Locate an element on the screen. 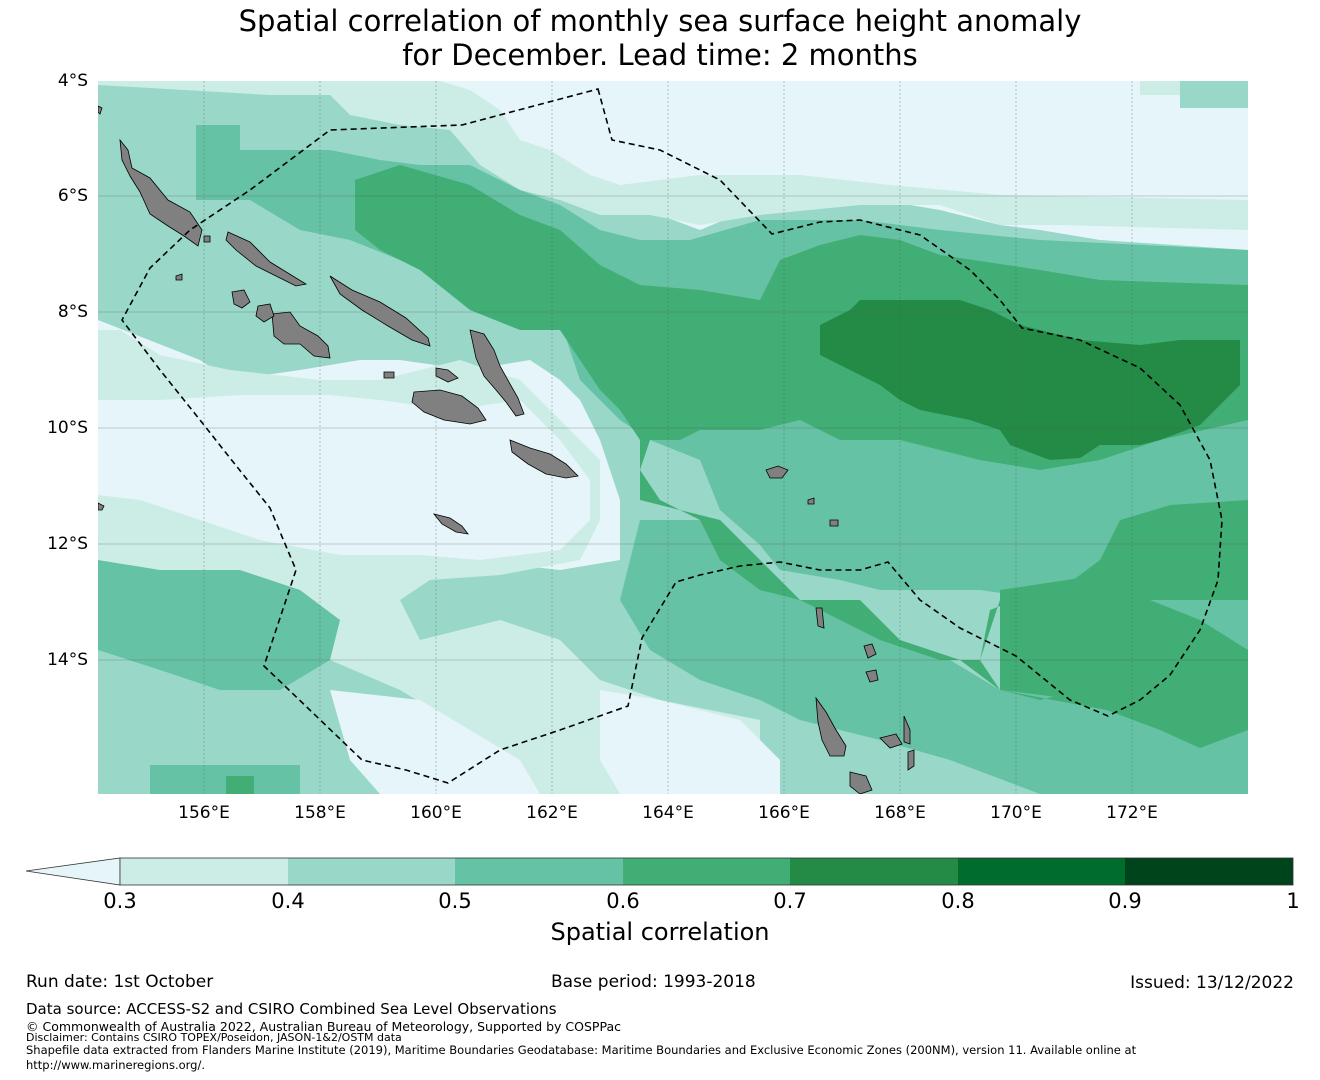 Image resolution: width=1320 pixels, height=1080 pixels. lat-label-6s: 6°S is located at coordinates (72, 196).